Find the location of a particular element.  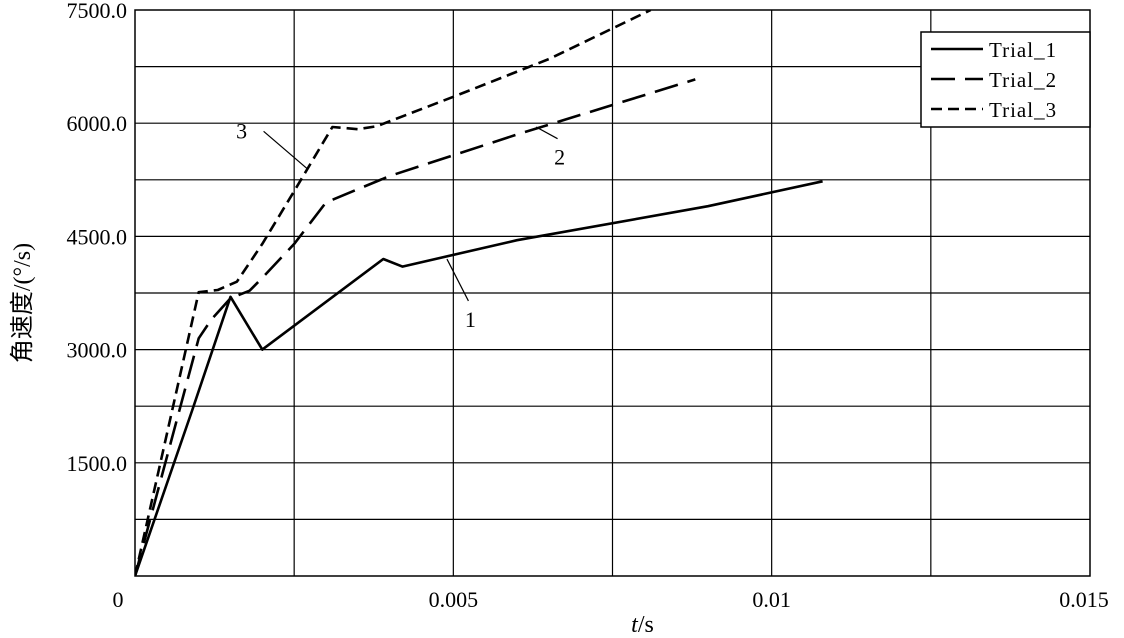

y-tick-label-1: 3000.0 is located at coordinates (97, 350).